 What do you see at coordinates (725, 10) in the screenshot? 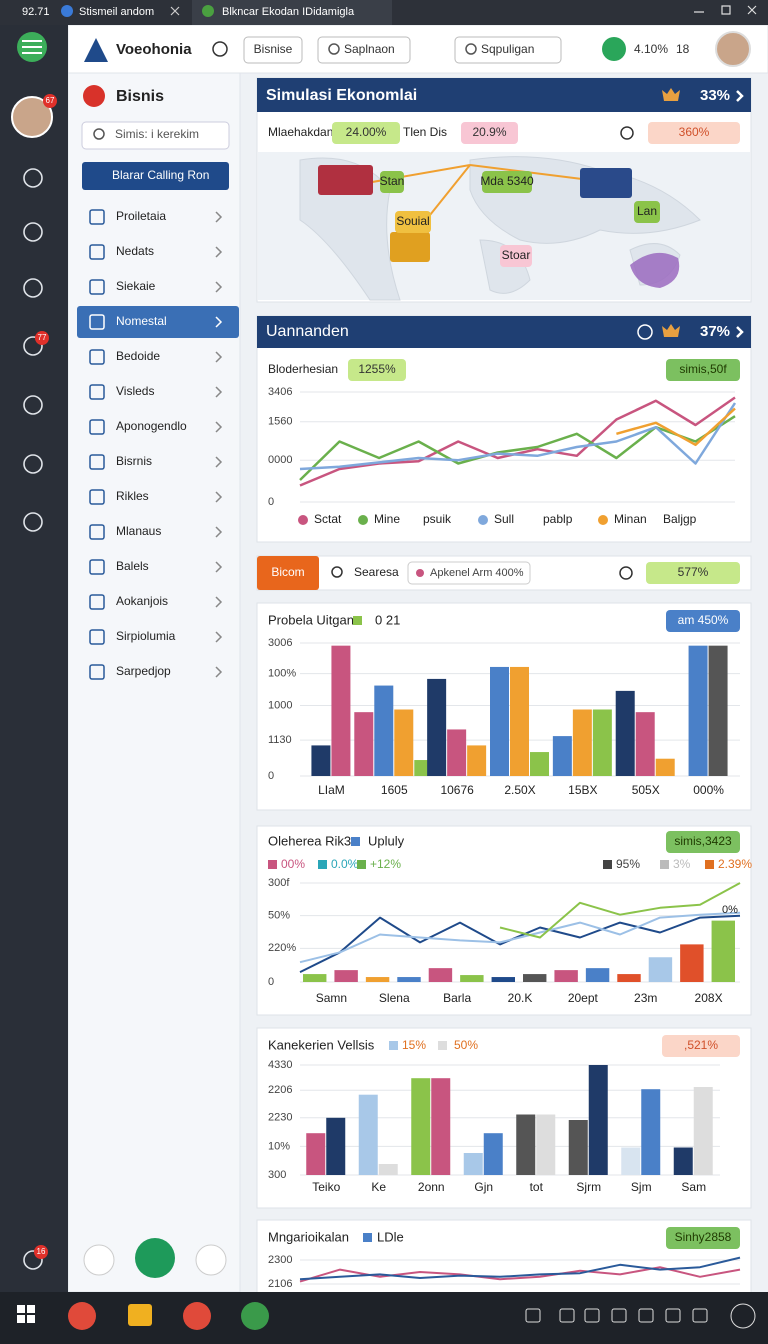
I see `window-controls` at bounding box center [725, 10].